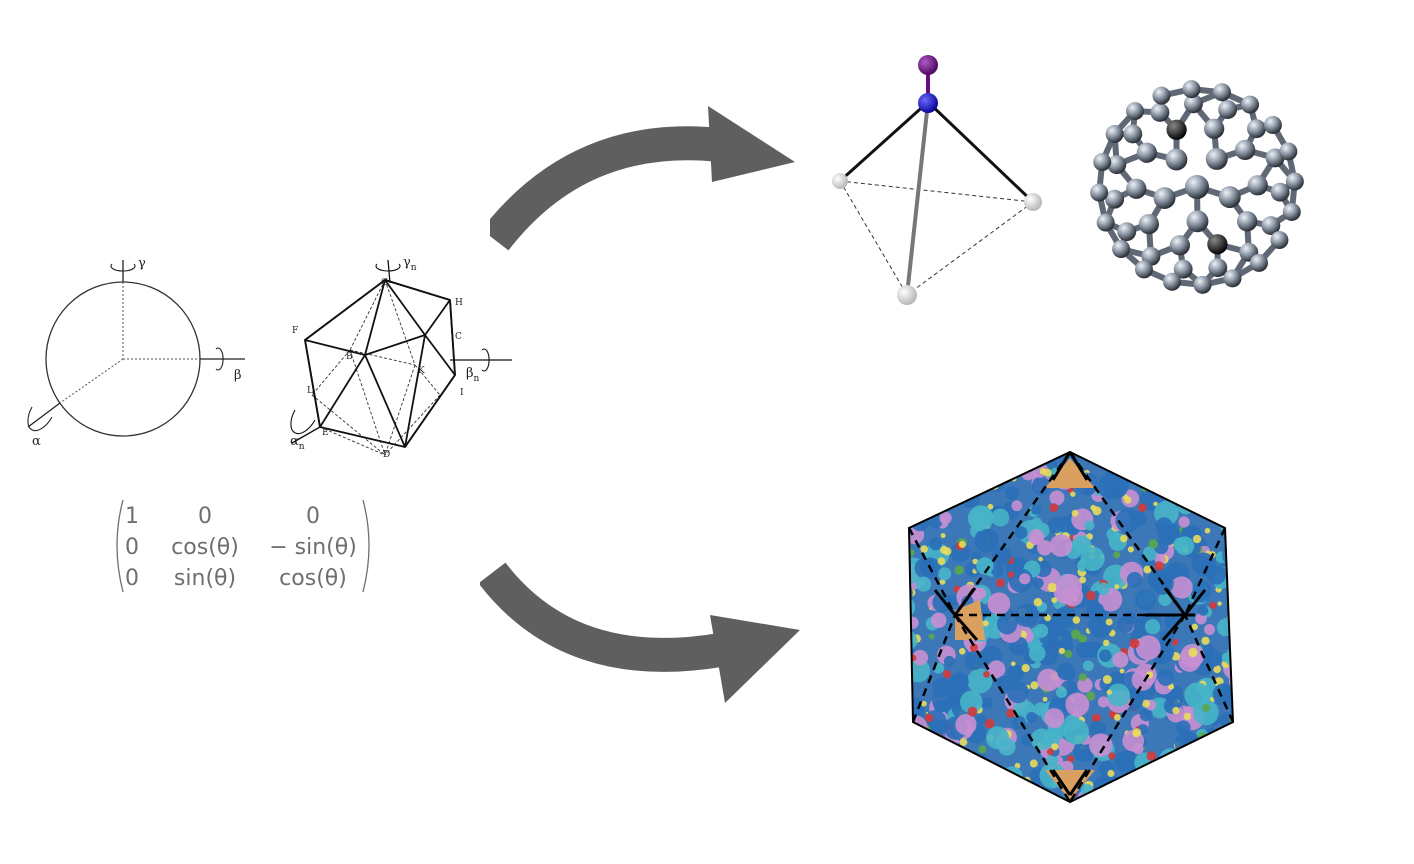  Describe the element at coordinates (36, 441) in the screenshot. I see `alpha-label: α` at that location.